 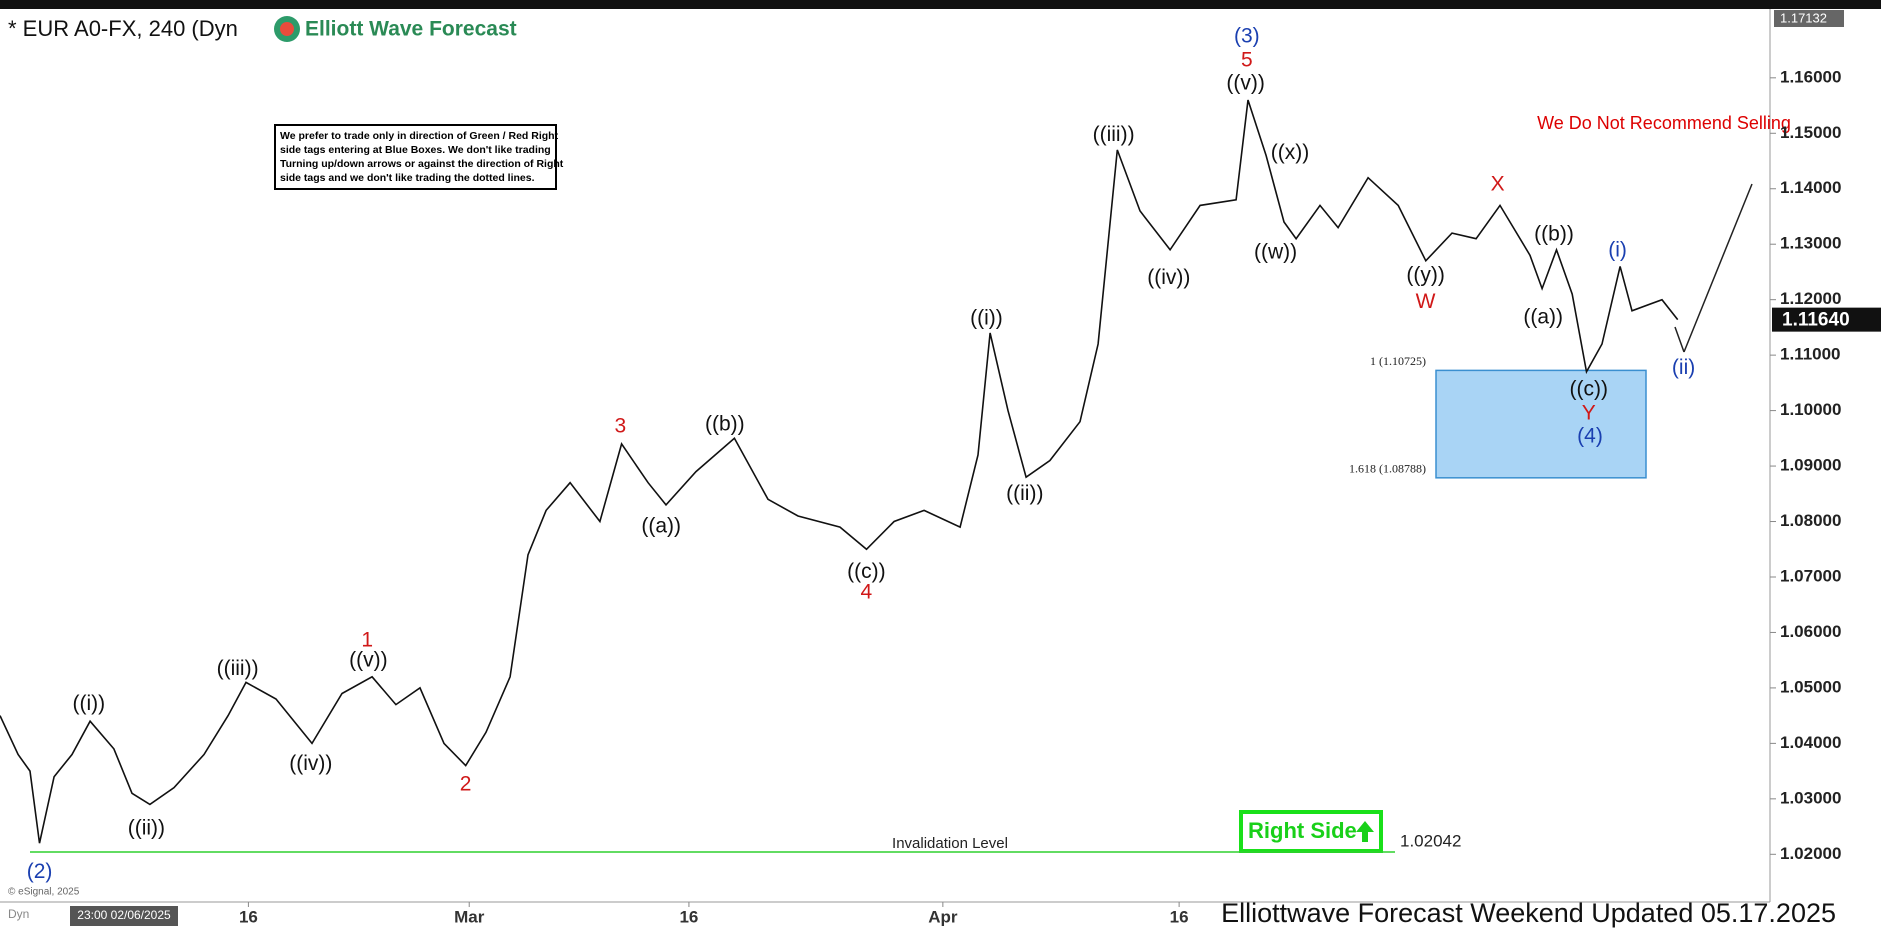 What do you see at coordinates (1810, 409) in the screenshot?
I see `y-tick-label: 1.10000` at bounding box center [1810, 409].